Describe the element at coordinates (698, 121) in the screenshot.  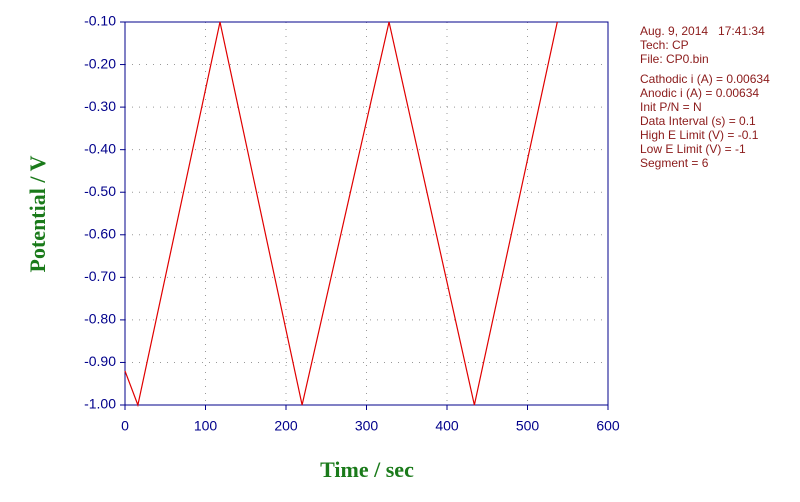
I see `info-text: Data Interval (s) = 0.1` at that location.